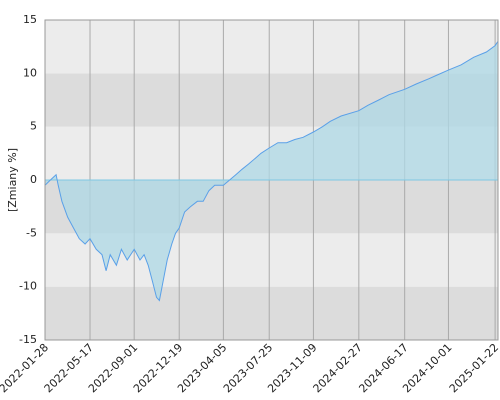  Describe the element at coordinates (28, 286) in the screenshot. I see `y-tick-label: -10` at that location.